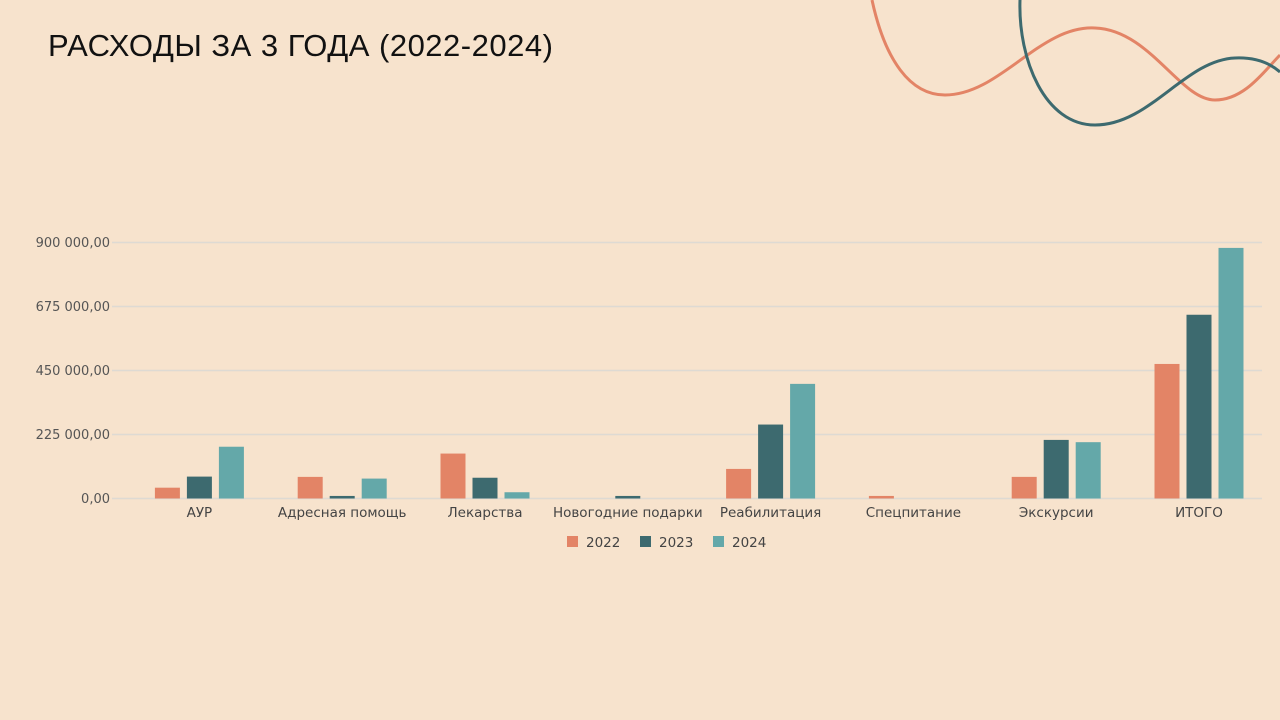  Describe the element at coordinates (342, 513) in the screenshot. I see `x-category-label: Адресная помощь` at that location.